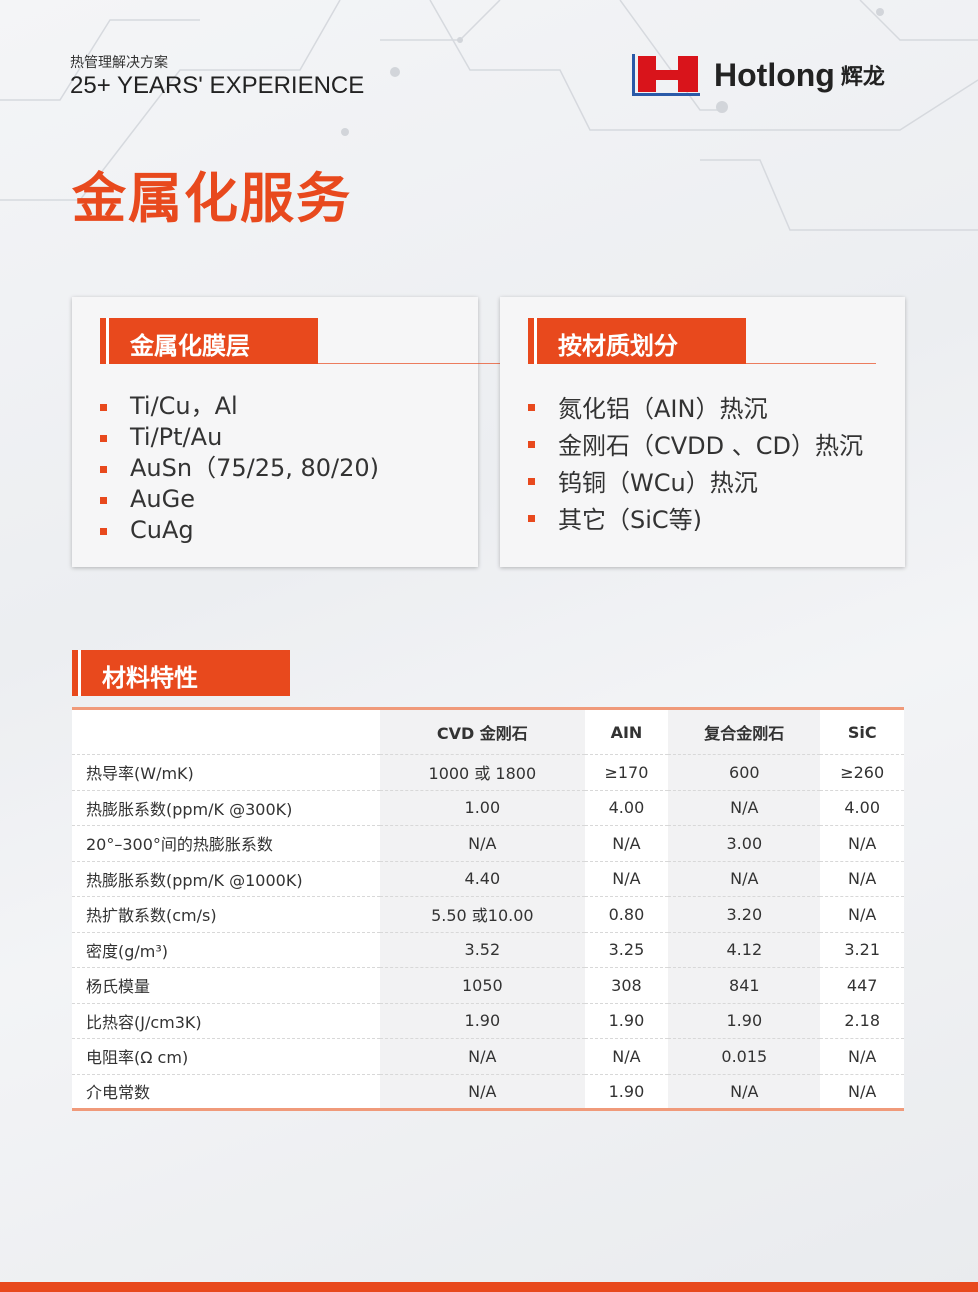 The image size is (978, 1292). I want to click on row-label: 密度(g/m³), so click(226, 950).